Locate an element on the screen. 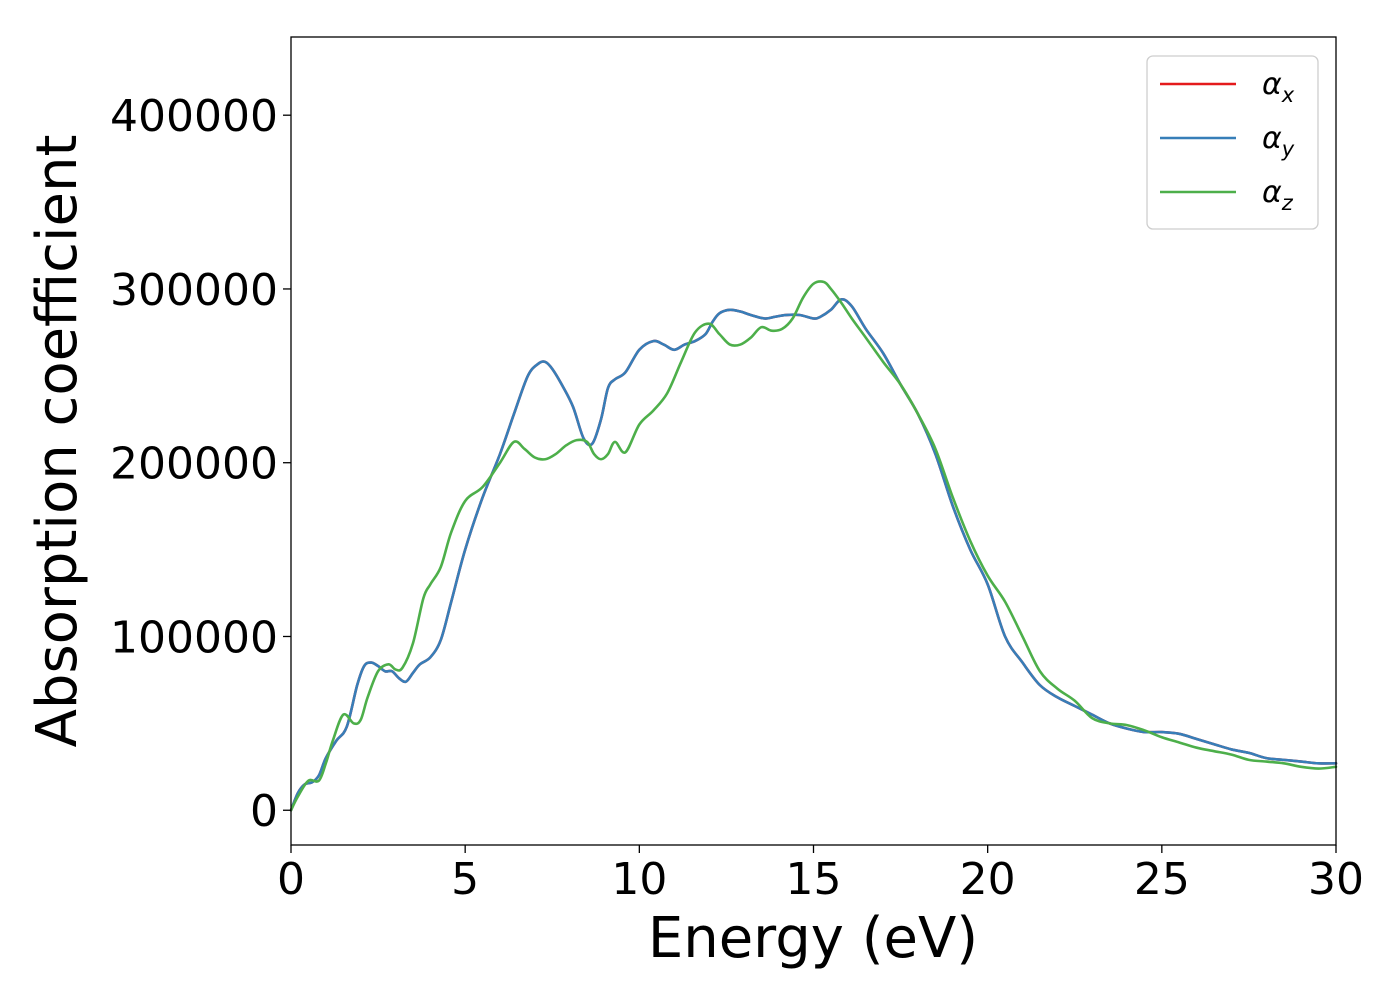 The height and width of the screenshot is (1000, 1400). y-axis: 0 100000 200000 300000 400000 is located at coordinates (200, 464).